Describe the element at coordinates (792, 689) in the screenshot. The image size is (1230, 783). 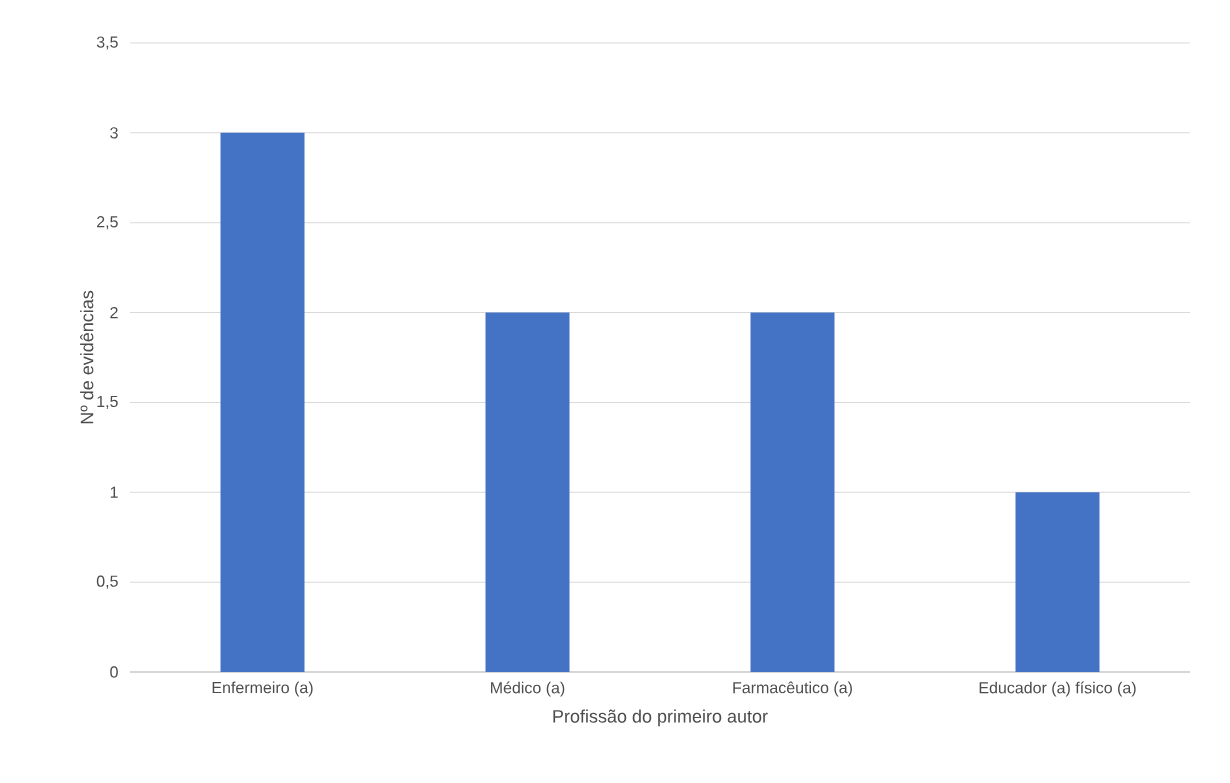
I see `x-tick-label: Farmacêutico (a)` at that location.